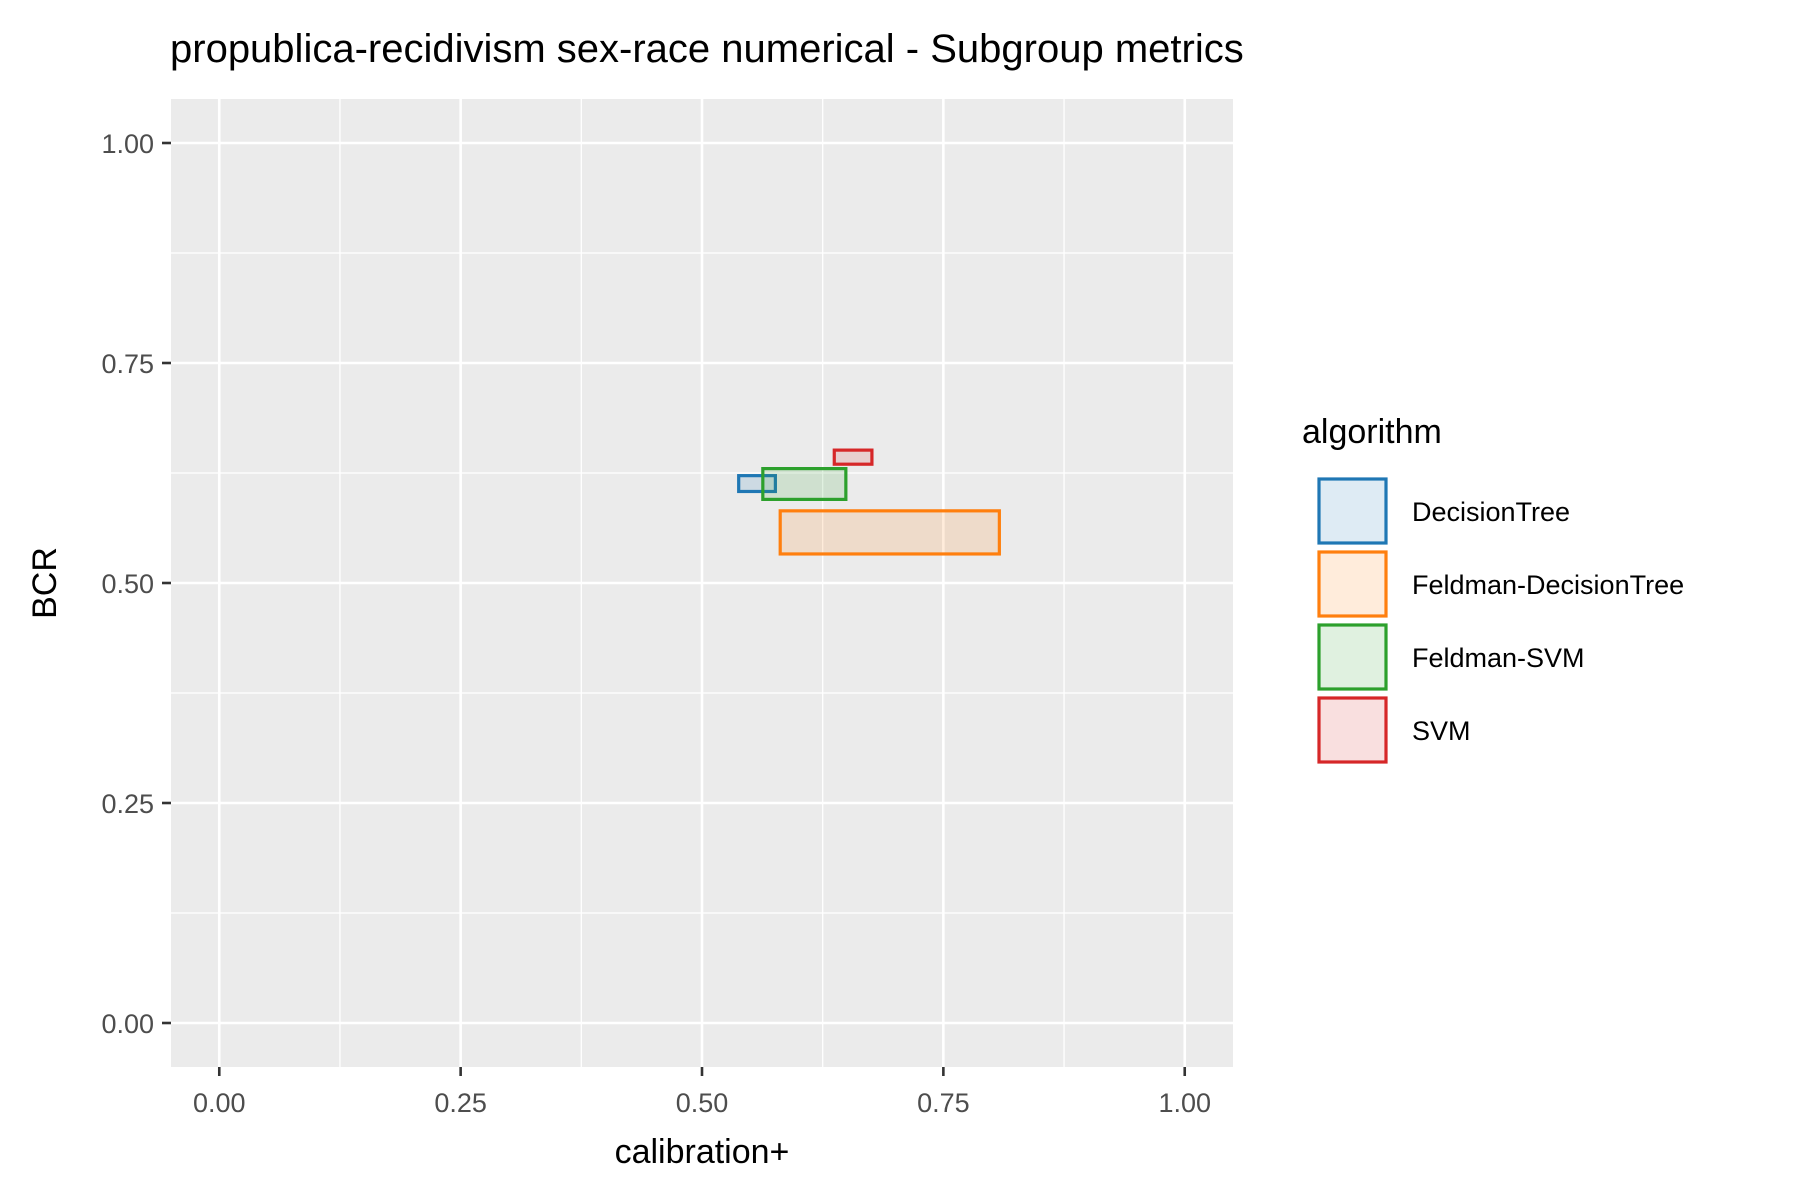 The image size is (1800, 1200). What do you see at coordinates (1352, 730) in the screenshot?
I see `legend-key-svm` at bounding box center [1352, 730].